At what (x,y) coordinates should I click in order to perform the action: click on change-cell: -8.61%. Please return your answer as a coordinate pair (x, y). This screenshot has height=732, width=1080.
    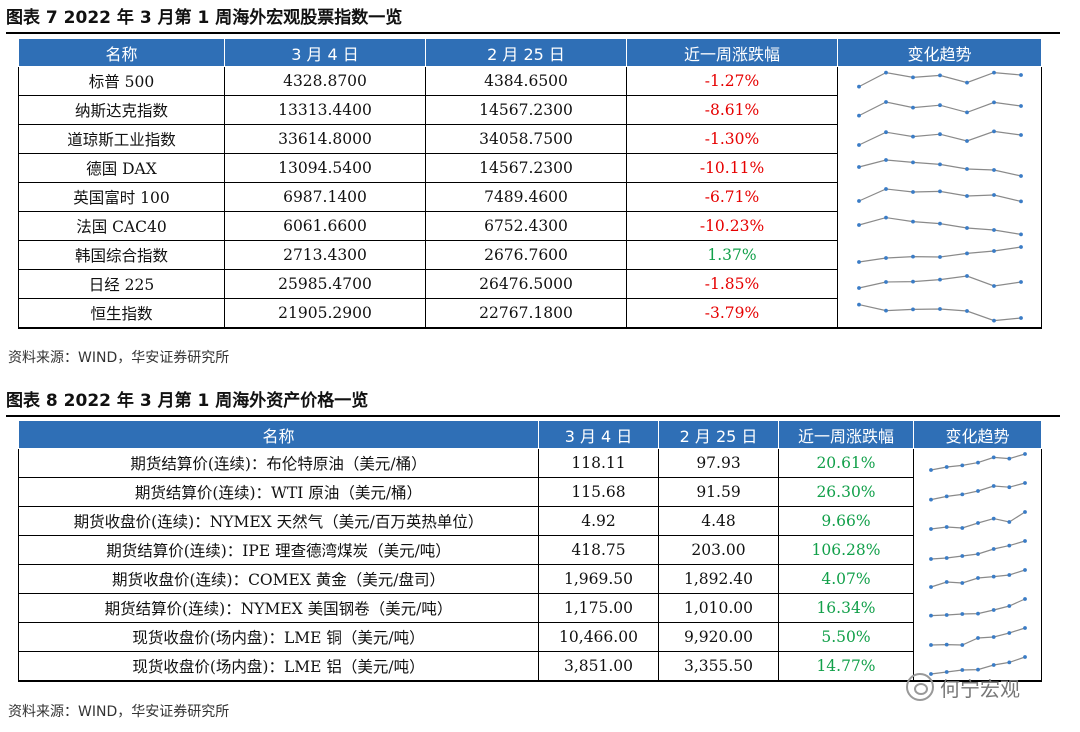
    Looking at the image, I should click on (732, 110).